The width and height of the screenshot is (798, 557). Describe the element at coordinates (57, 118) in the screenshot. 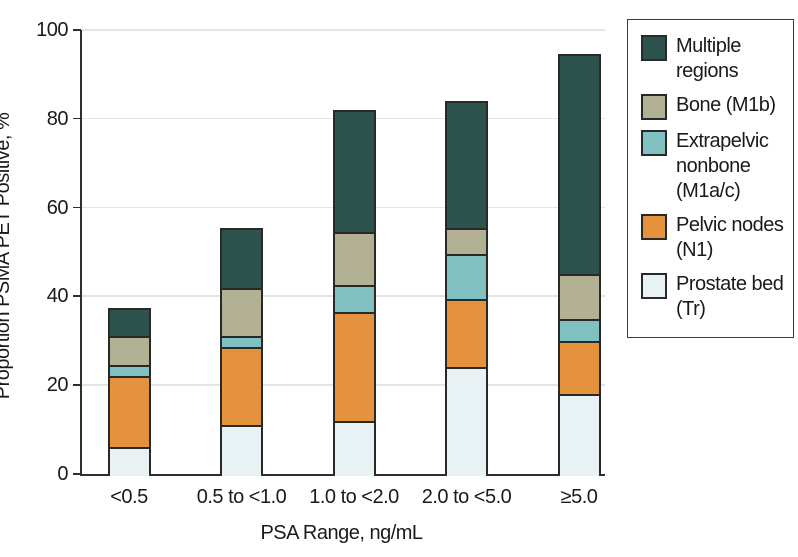

I see `y-tick-label: 80` at that location.